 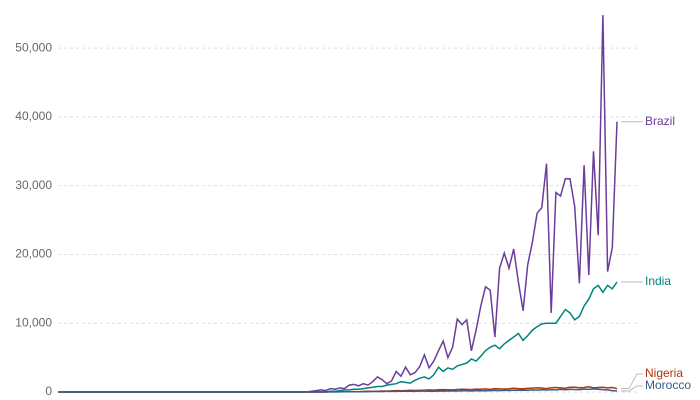 What do you see at coordinates (33, 116) in the screenshot?
I see `y-tick-label: 40,000` at bounding box center [33, 116].